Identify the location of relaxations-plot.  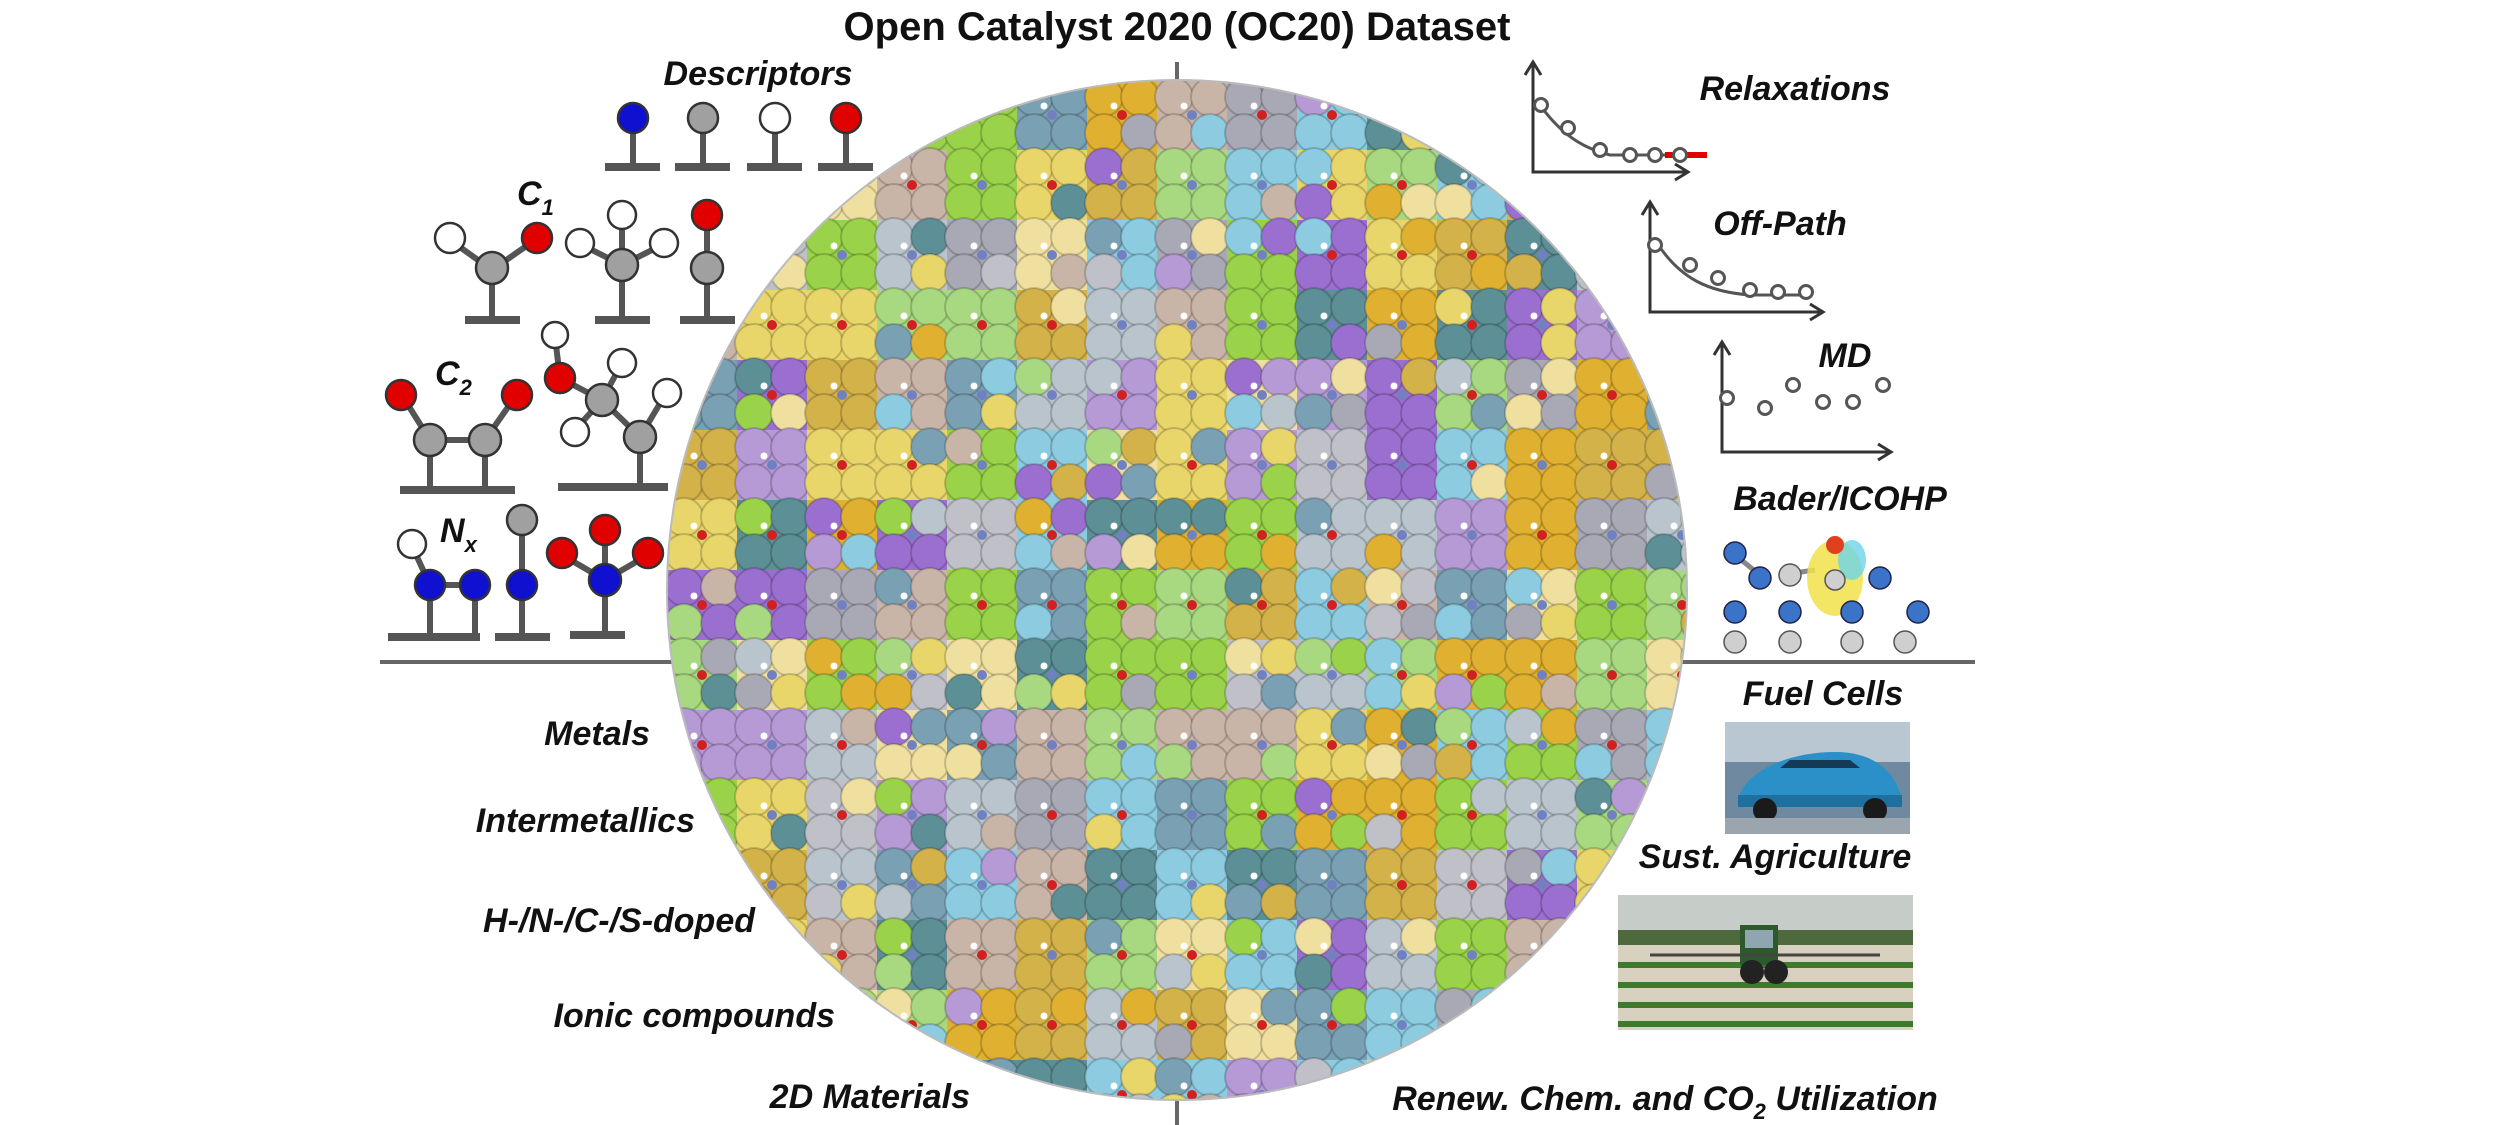
(1615, 120).